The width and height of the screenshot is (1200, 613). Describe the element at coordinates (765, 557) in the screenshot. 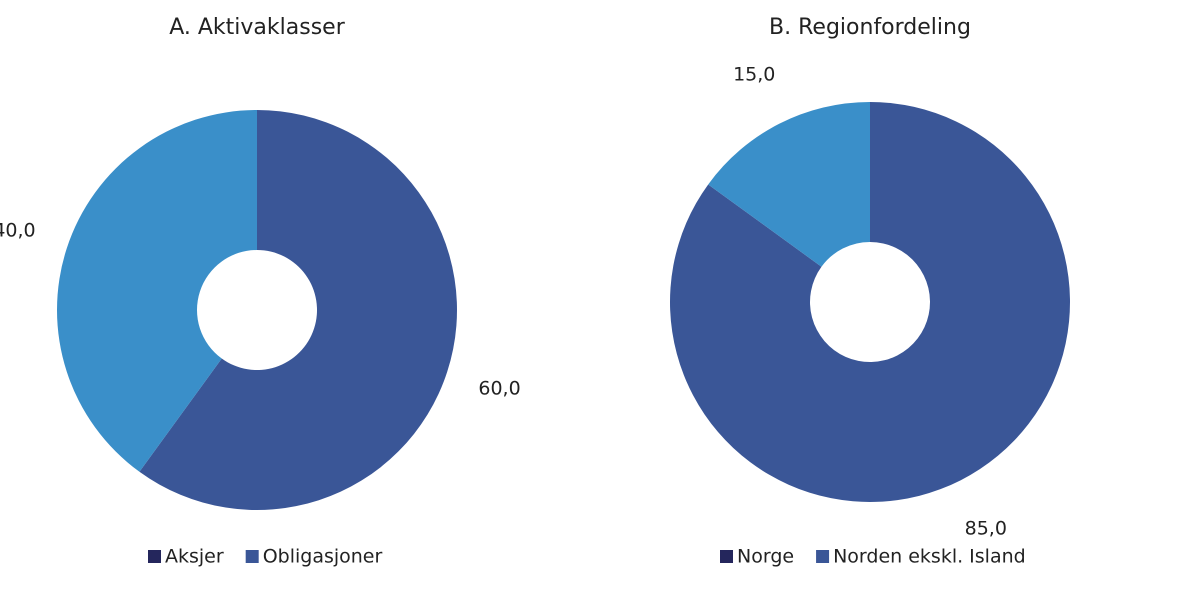

I see `legend-label: Norge` at that location.